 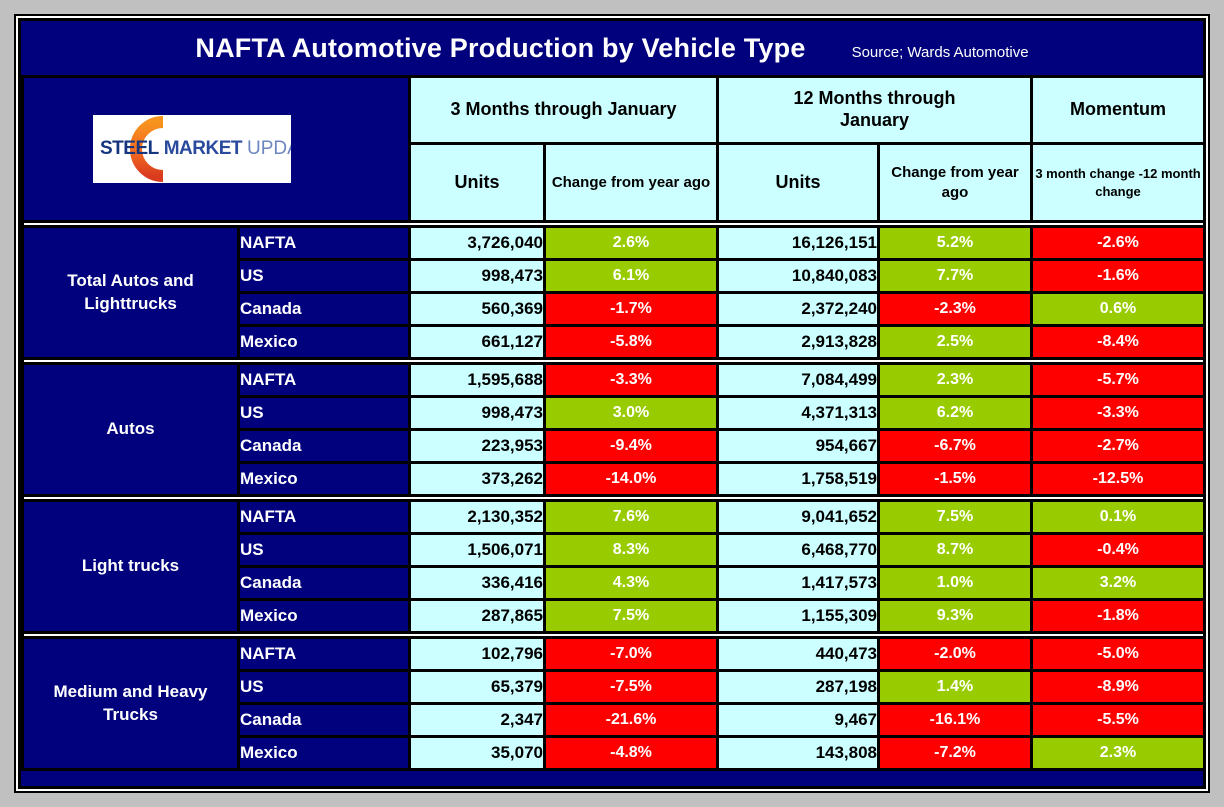 I want to click on table-row: US 65,379 -7.5% 287,198 1.4% -8.9%, so click(x=615, y=687).